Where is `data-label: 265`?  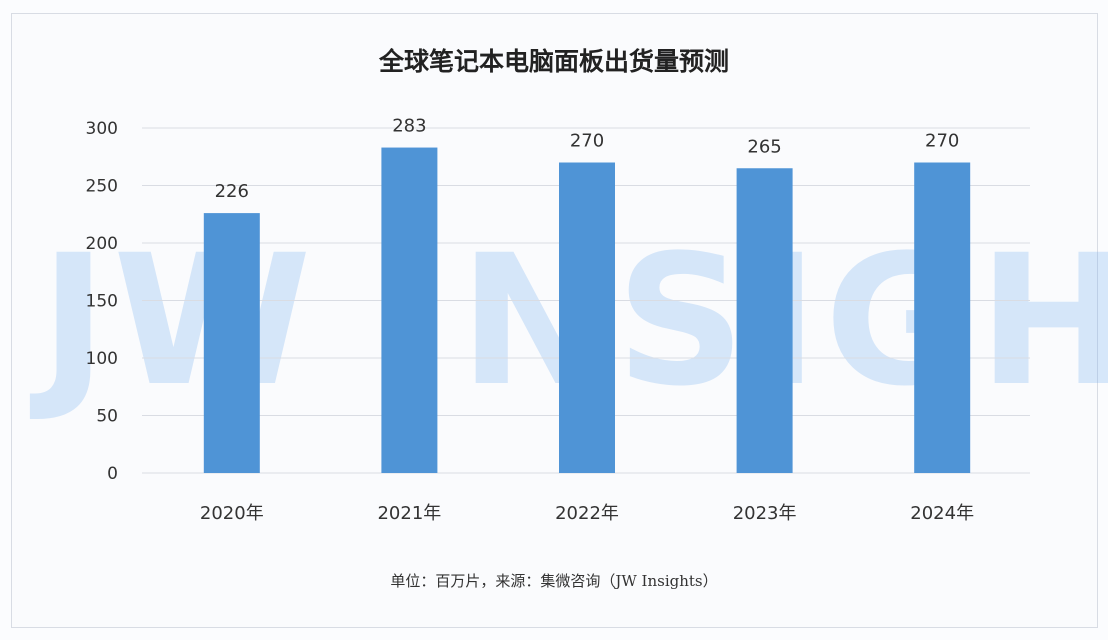 data-label: 265 is located at coordinates (764, 146).